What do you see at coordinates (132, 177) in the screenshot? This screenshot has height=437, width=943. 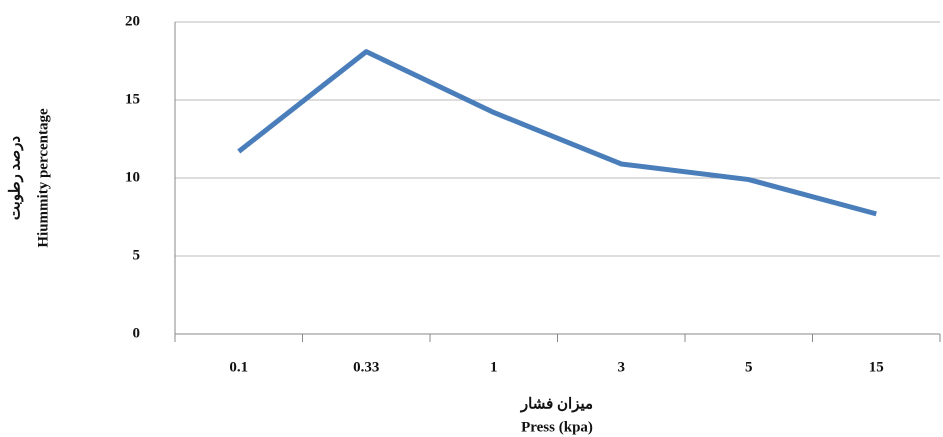 I see `y-tick-label: 10` at bounding box center [132, 177].